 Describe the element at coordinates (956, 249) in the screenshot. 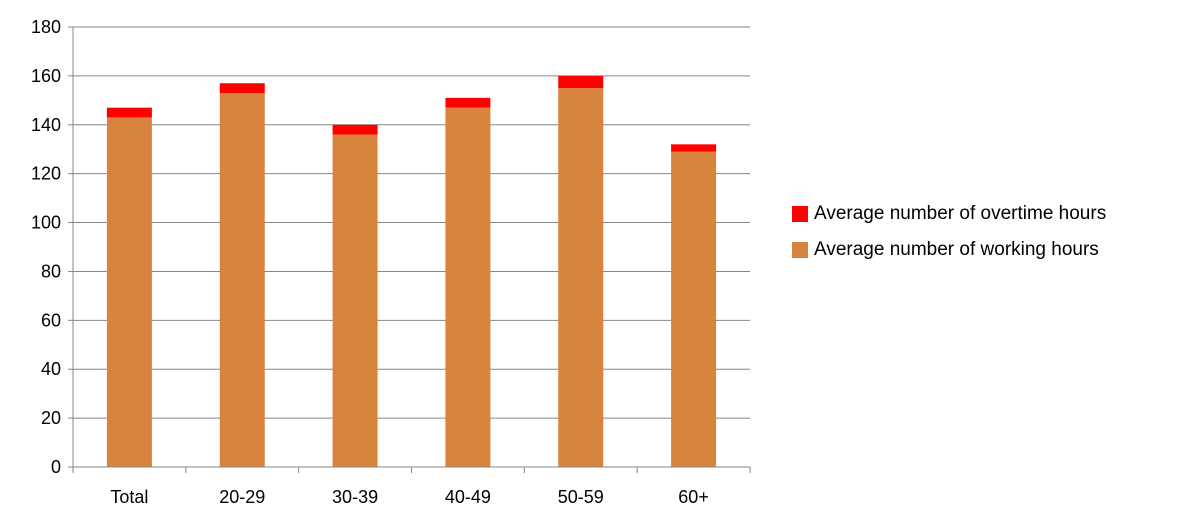

I see `legend-label-working: Average number of working hours` at that location.